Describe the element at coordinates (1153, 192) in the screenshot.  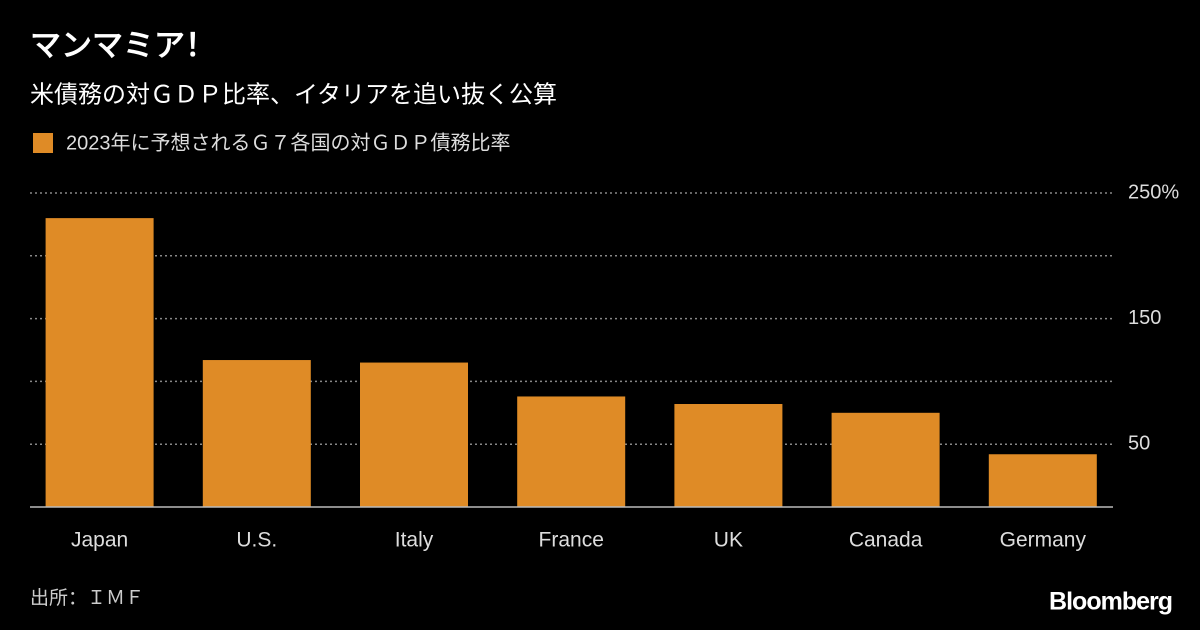
I see `y-tick-label: 250%` at that location.